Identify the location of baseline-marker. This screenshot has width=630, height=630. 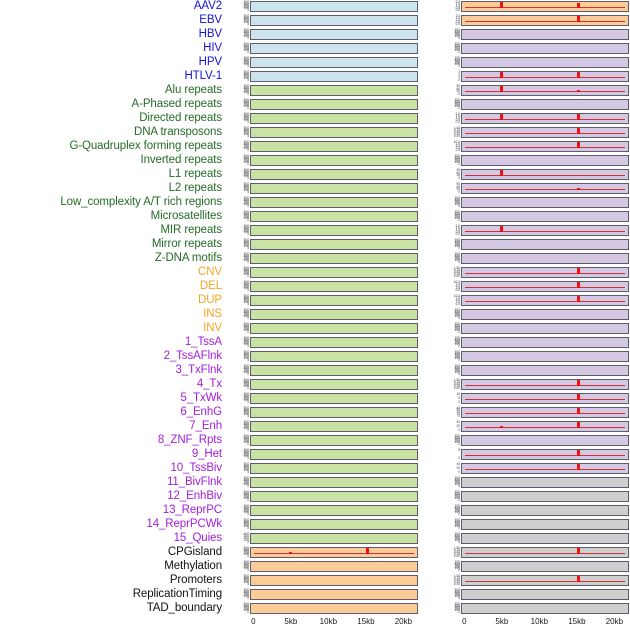
(545, 385).